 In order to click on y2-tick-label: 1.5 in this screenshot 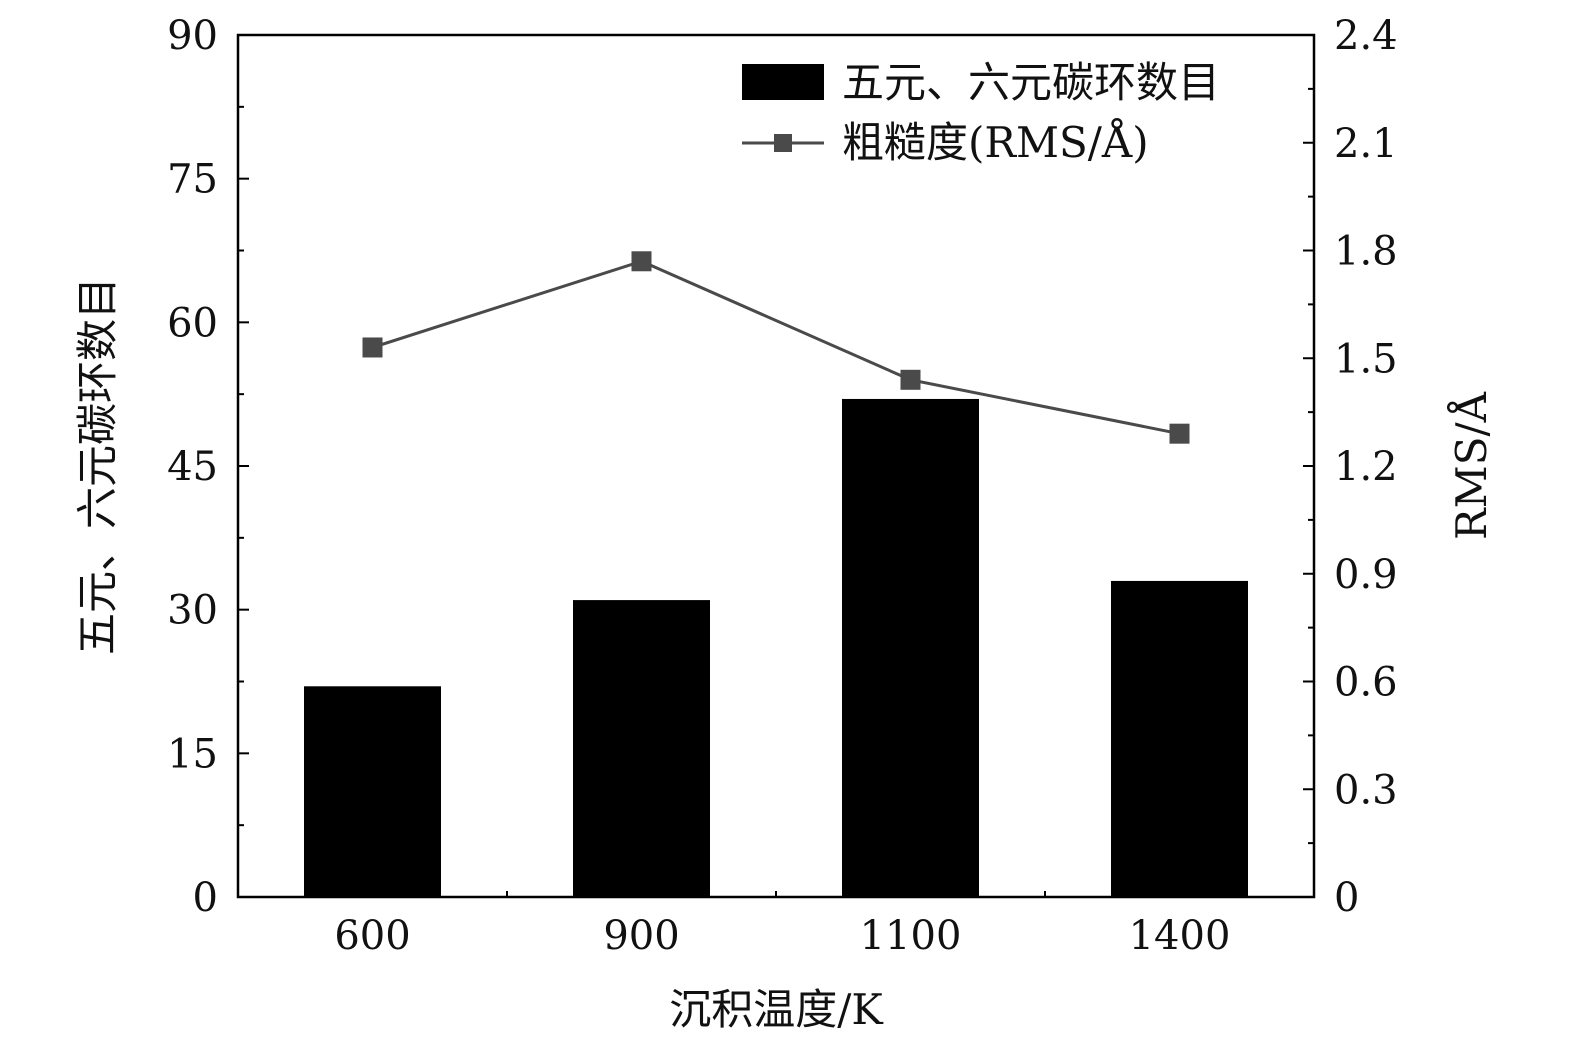, I will do `click(1366, 359)`.